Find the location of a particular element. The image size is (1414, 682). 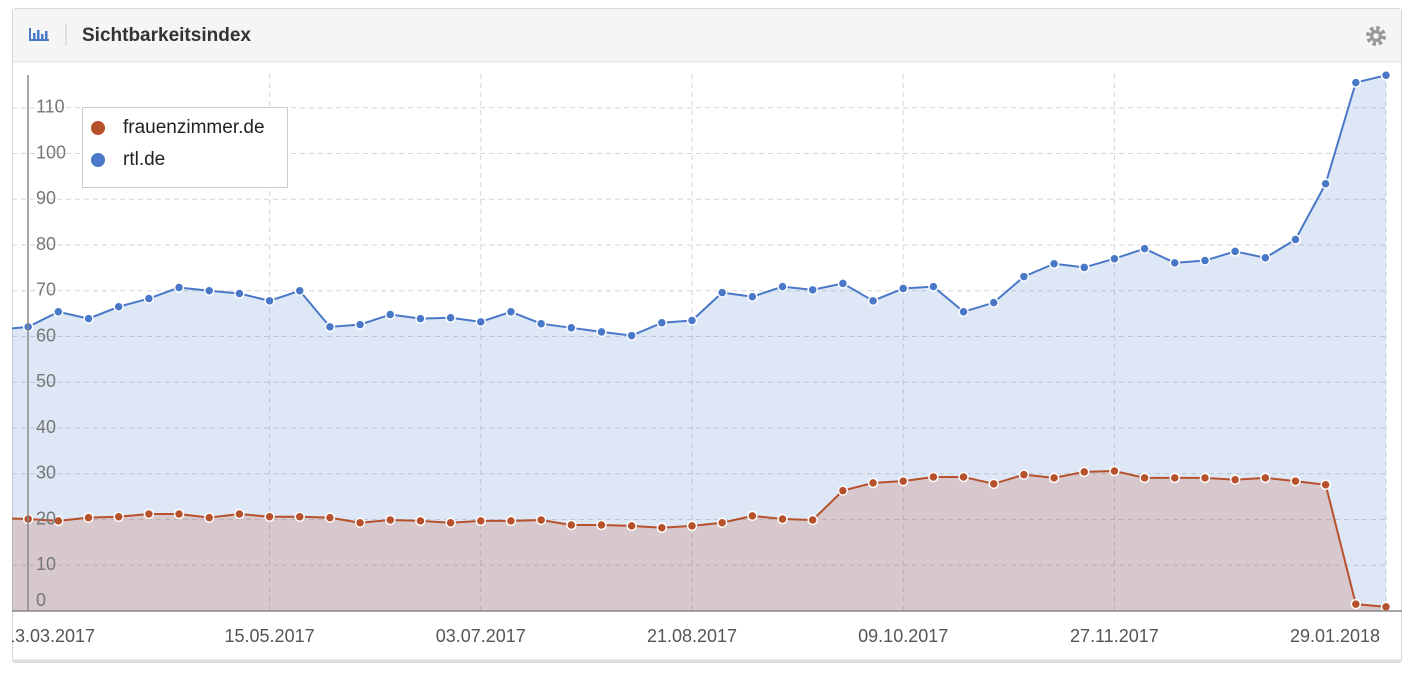

x-tick-label: 27.11.2017 is located at coordinates (1114, 636).